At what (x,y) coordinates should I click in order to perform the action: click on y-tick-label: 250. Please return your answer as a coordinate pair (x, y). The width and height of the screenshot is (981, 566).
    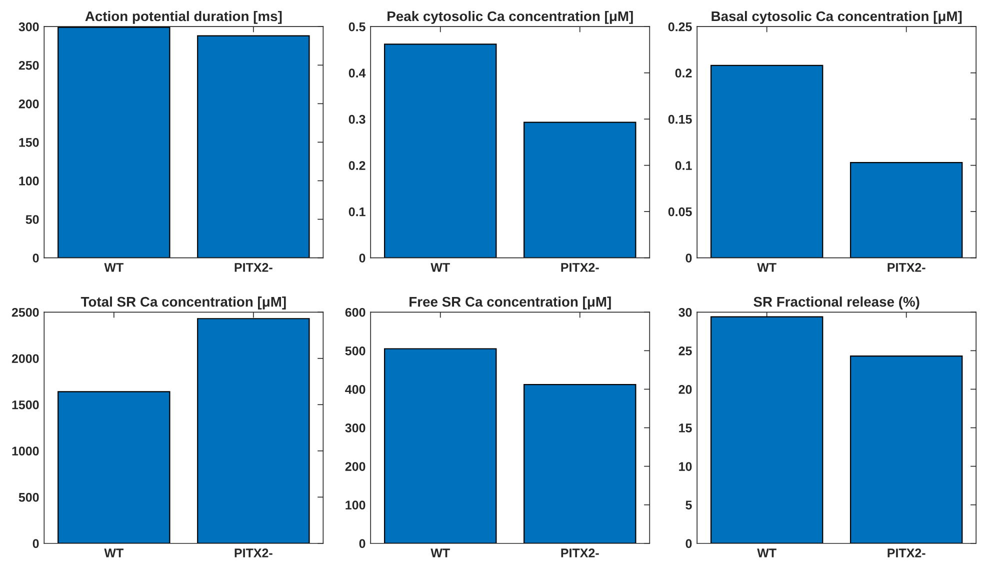
    Looking at the image, I should click on (28, 65).